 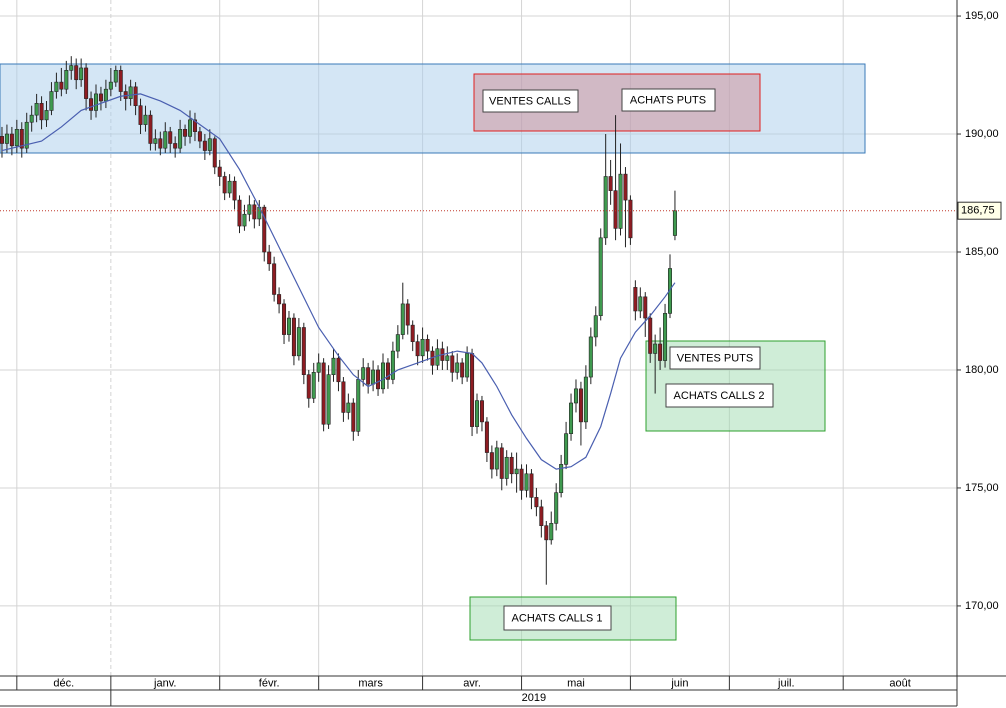 I want to click on annotation: VENTES CALLS, so click(x=530, y=101).